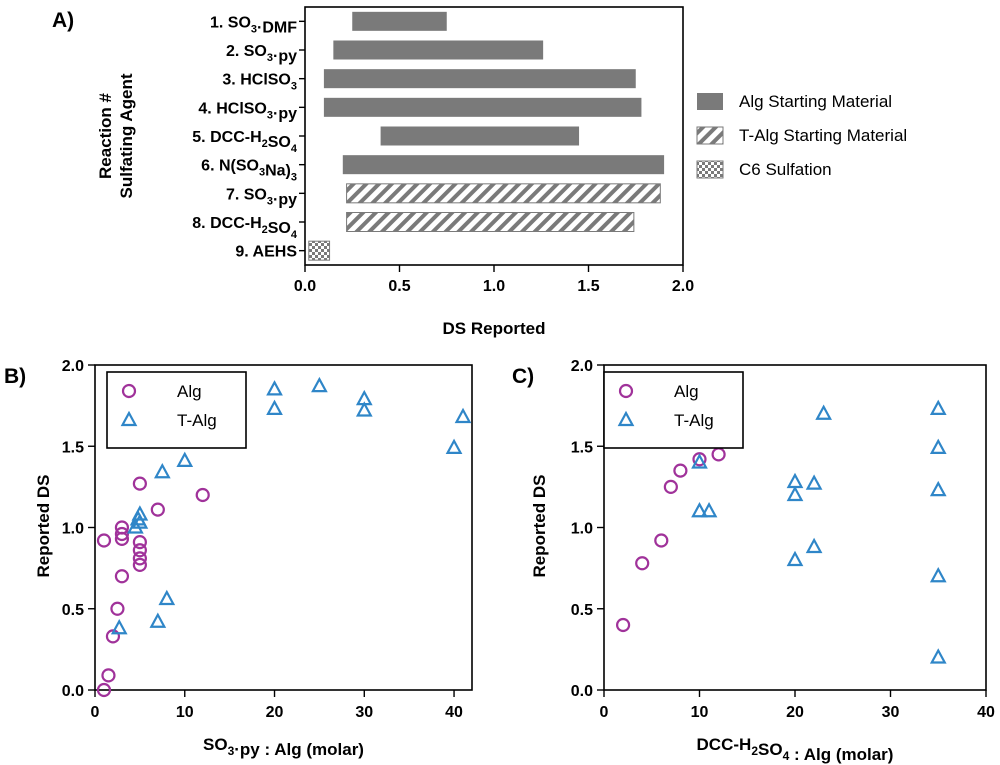  I want to click on category-label-2: 2. SO3·py, so click(261, 54).